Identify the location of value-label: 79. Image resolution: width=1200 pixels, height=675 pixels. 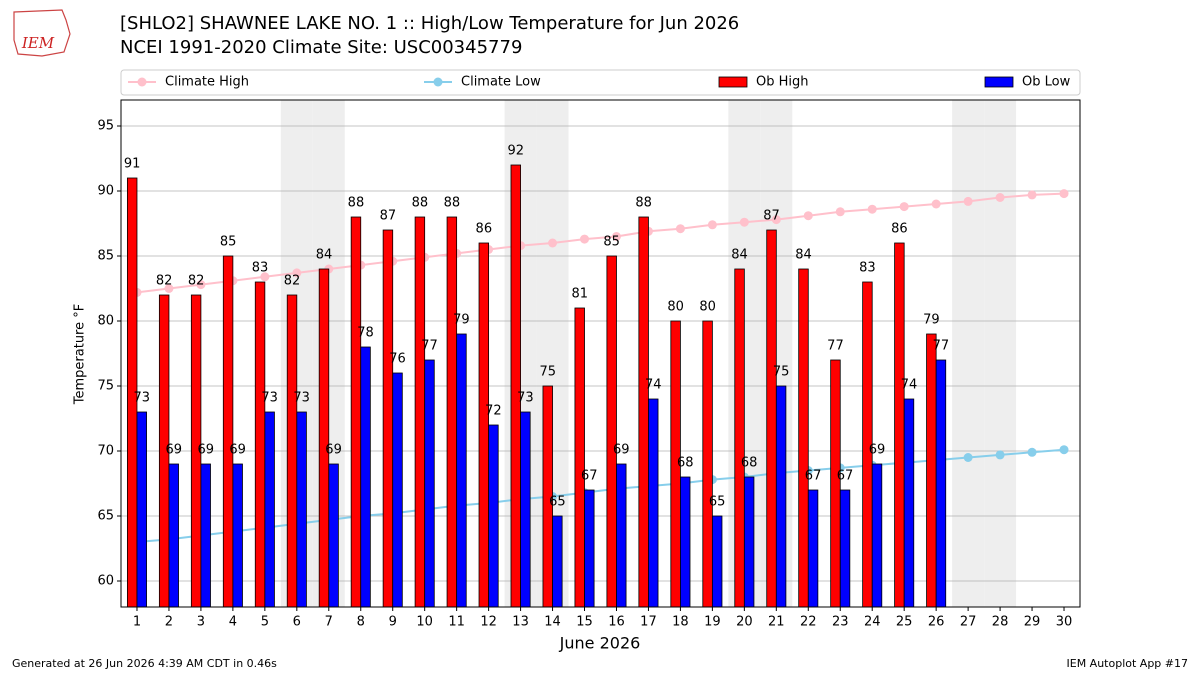
(461, 320).